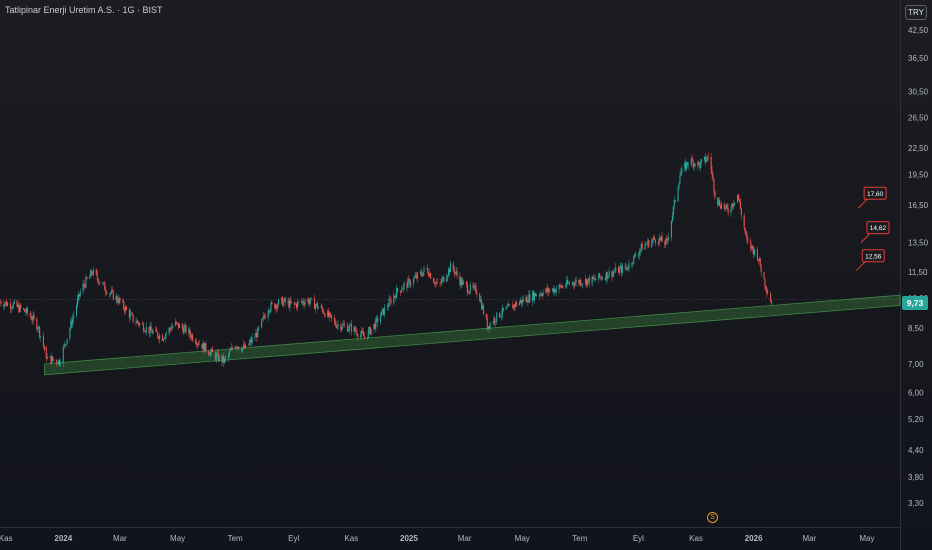 This screenshot has height=550, width=932. What do you see at coordinates (870, 260) in the screenshot?
I see `target-label: 12,56` at bounding box center [870, 260].